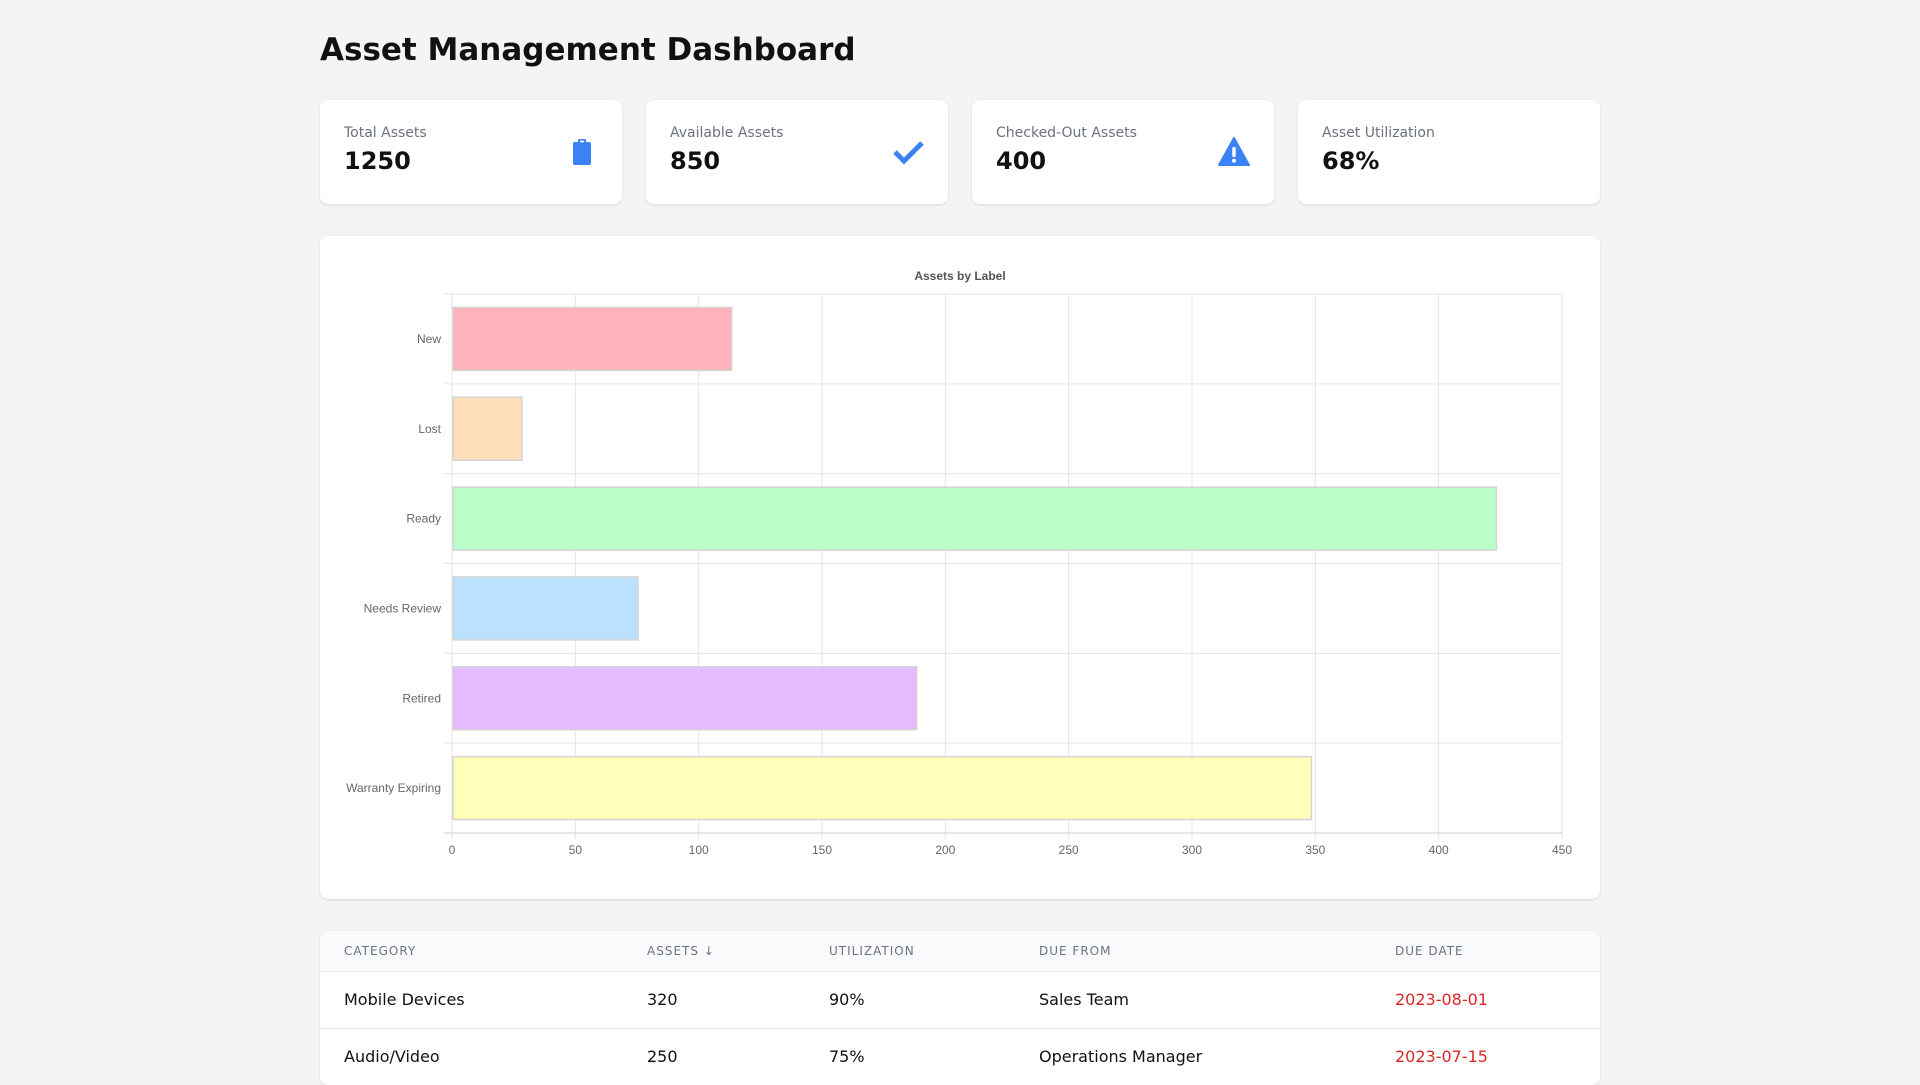  Describe the element at coordinates (1123, 152) in the screenshot. I see `checked-out-assets-card: Checked-Out Assets 400` at that location.